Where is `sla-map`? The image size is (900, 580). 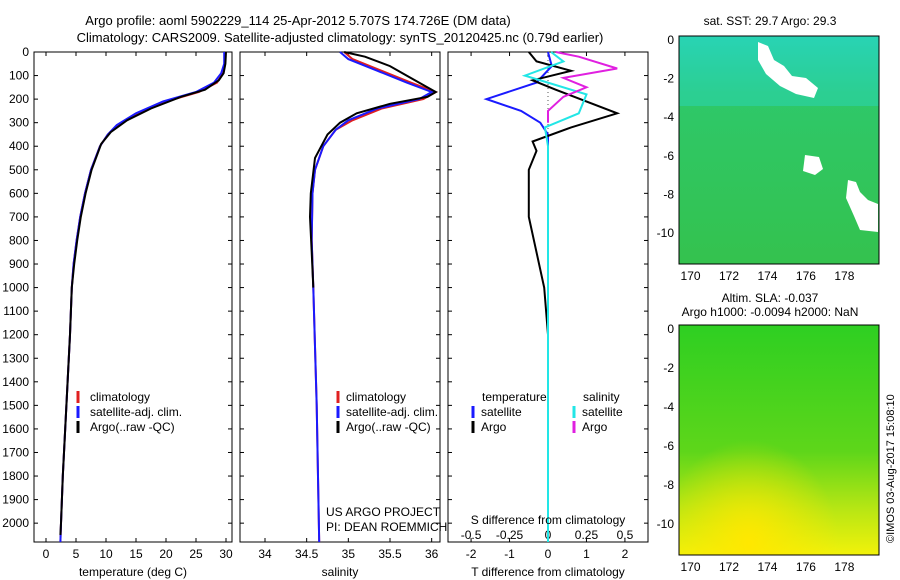
sla-map is located at coordinates (779, 440).